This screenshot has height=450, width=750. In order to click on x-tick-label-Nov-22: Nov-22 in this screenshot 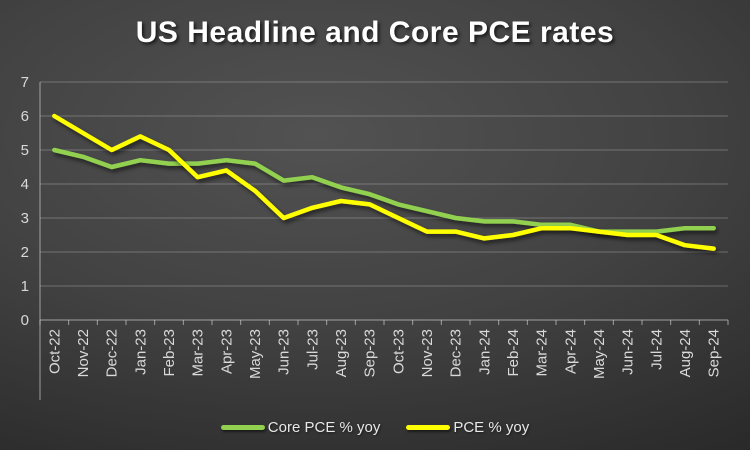, I will do `click(83, 353)`.